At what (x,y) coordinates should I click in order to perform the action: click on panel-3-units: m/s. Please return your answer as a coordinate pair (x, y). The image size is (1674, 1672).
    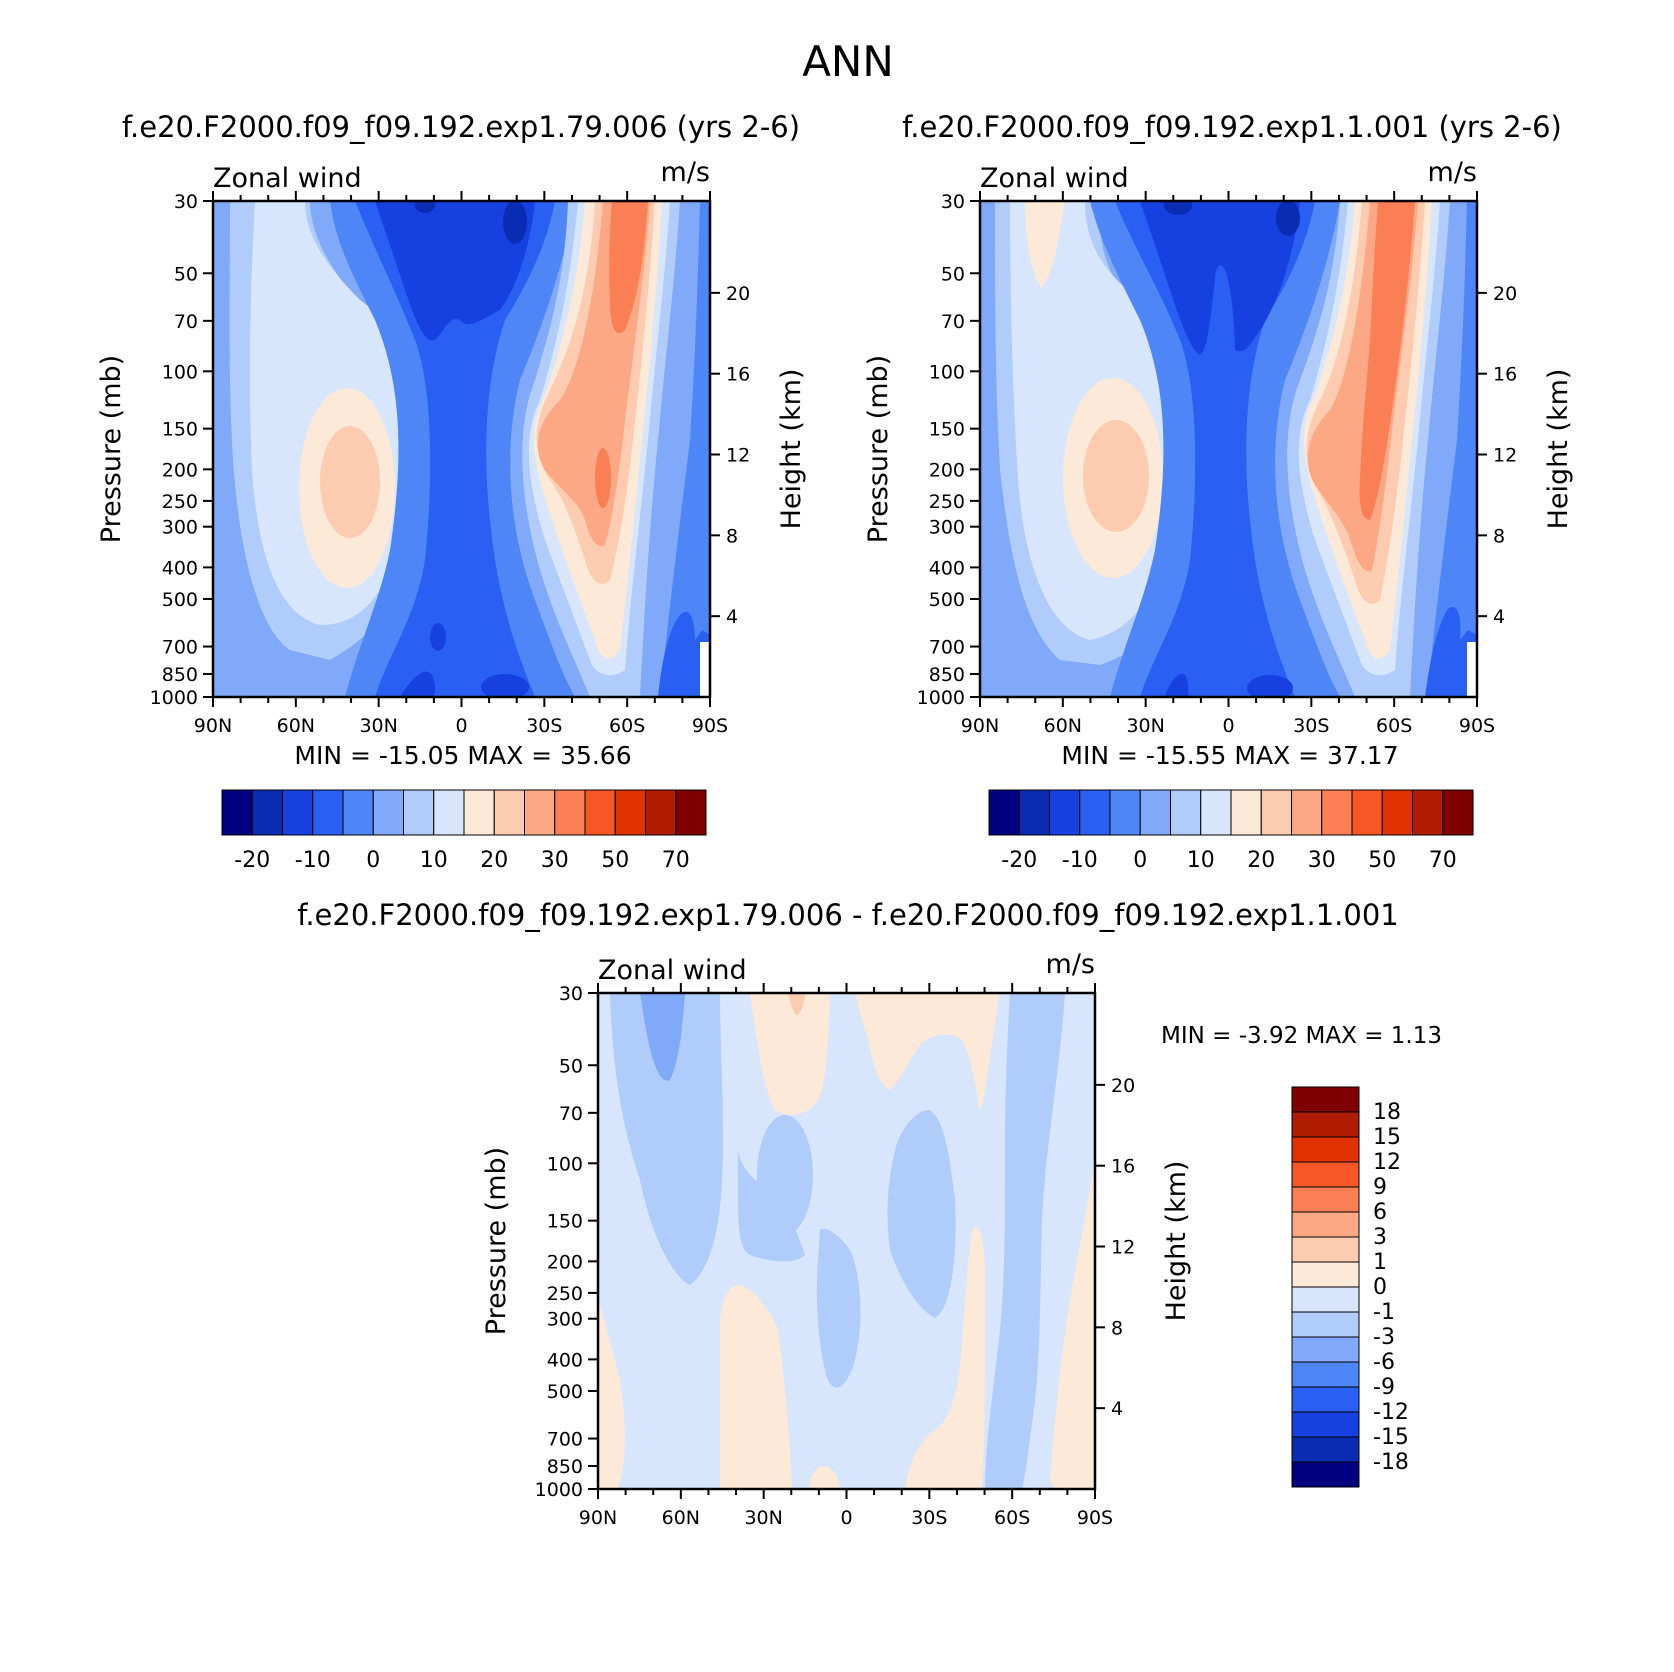
    Looking at the image, I should click on (1070, 964).